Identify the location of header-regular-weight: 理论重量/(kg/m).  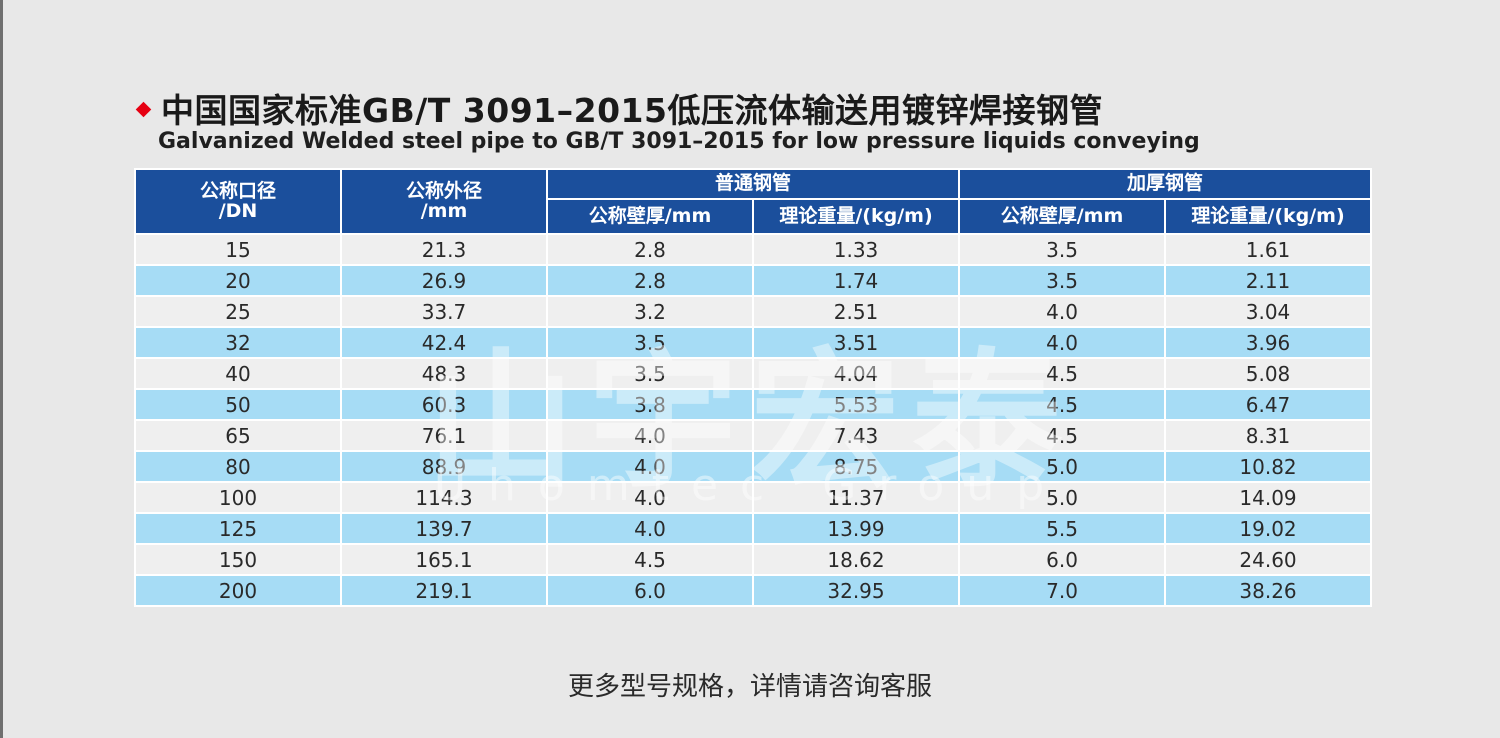
(856, 216).